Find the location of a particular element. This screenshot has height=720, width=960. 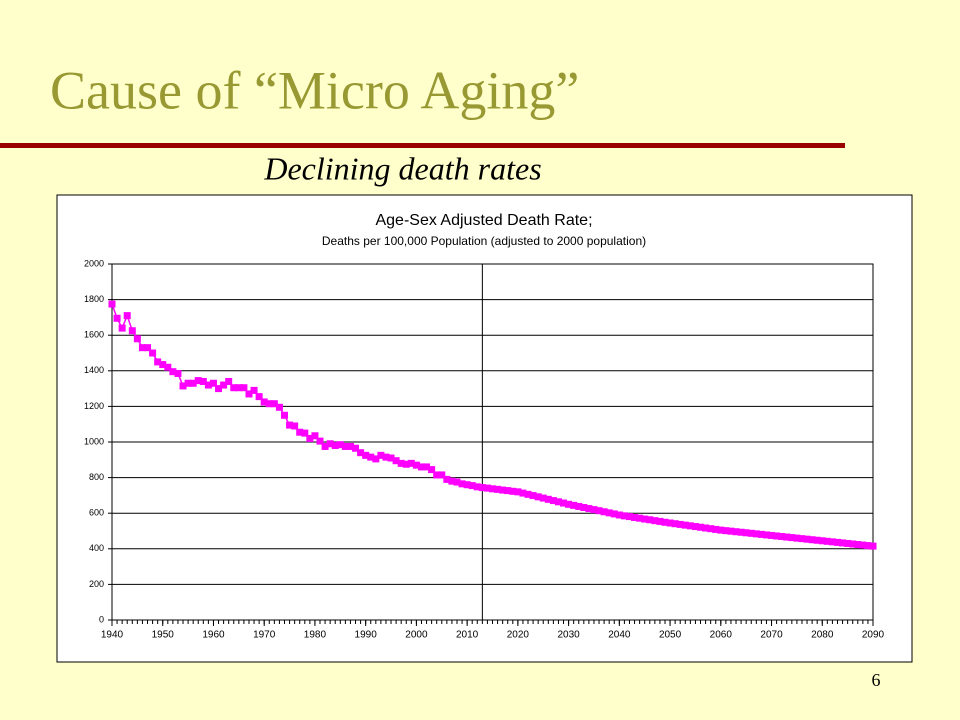

x-tick-label: 2030 is located at coordinates (568, 635).